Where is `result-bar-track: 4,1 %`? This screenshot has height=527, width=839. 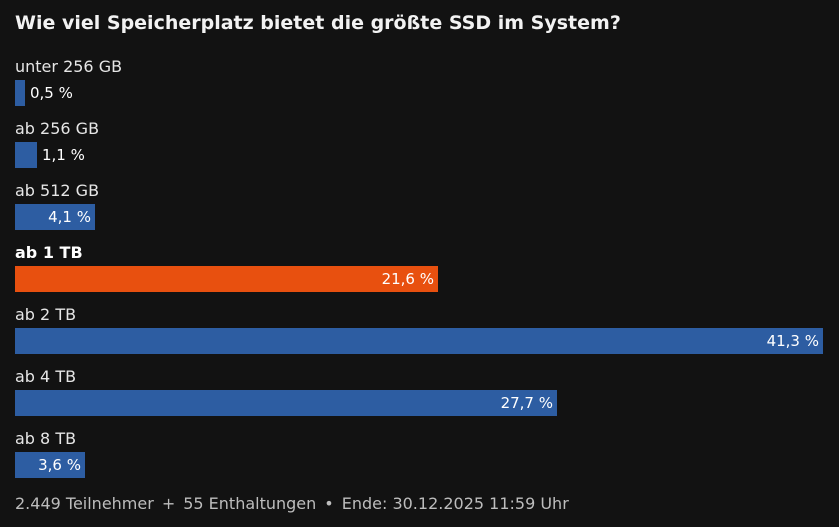
result-bar-track: 4,1 % is located at coordinates (419, 217).